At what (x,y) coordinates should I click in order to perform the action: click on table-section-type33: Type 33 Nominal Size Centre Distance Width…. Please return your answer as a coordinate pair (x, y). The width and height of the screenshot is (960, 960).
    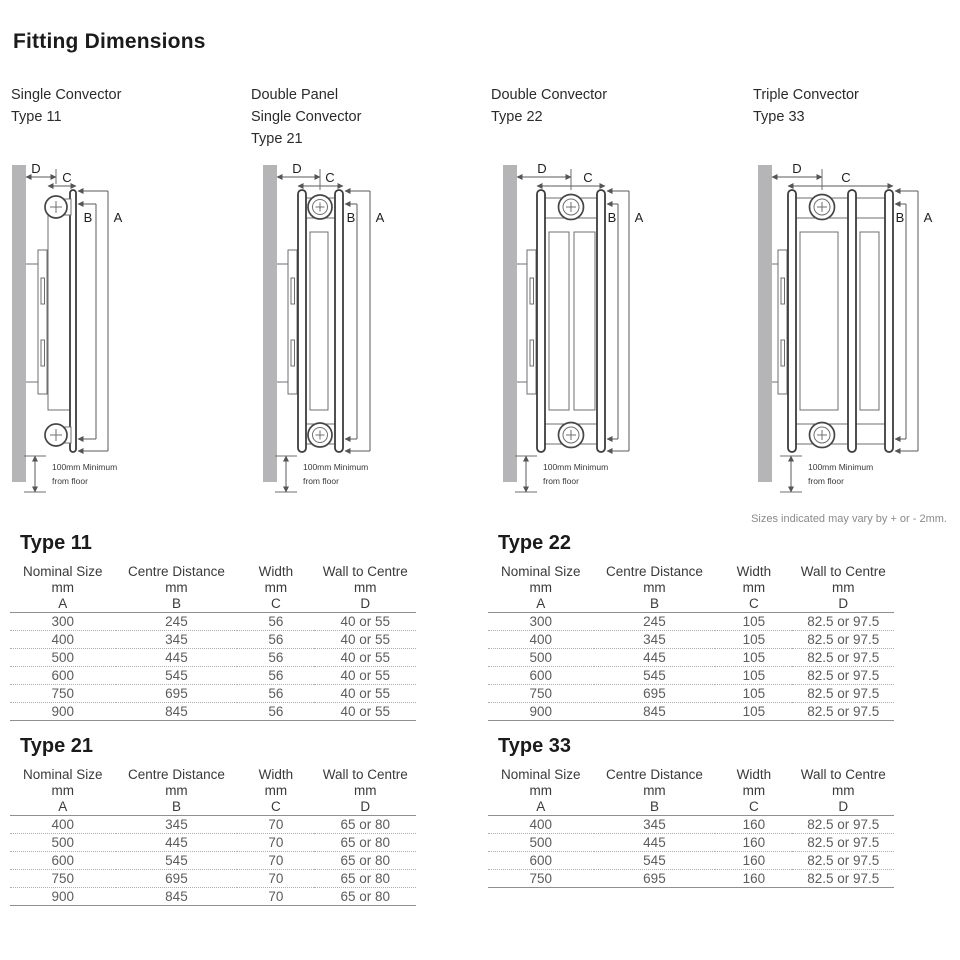
    Looking at the image, I should click on (691, 811).